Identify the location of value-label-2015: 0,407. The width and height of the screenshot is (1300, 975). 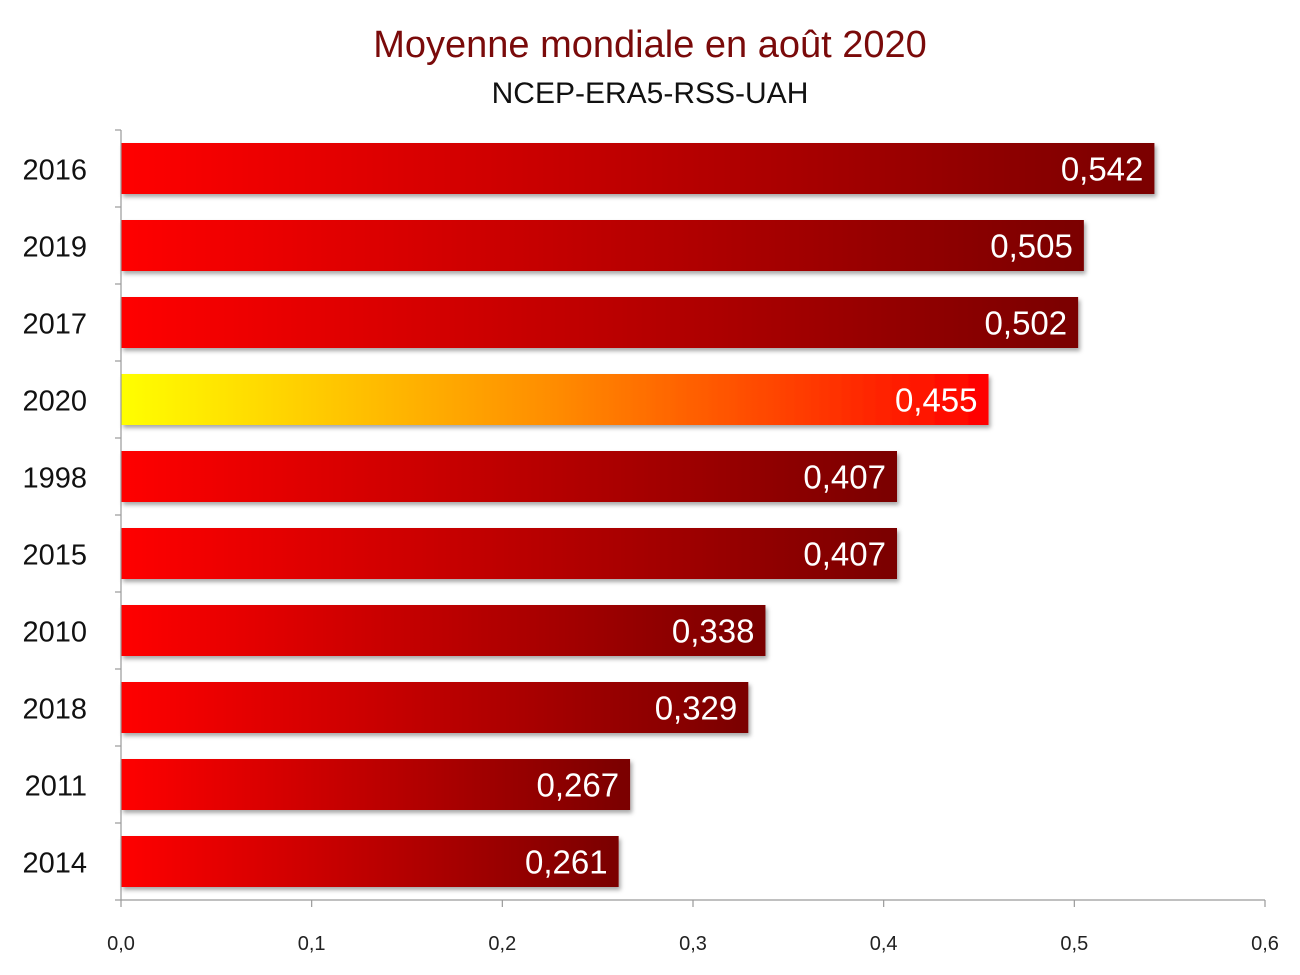
(844, 554).